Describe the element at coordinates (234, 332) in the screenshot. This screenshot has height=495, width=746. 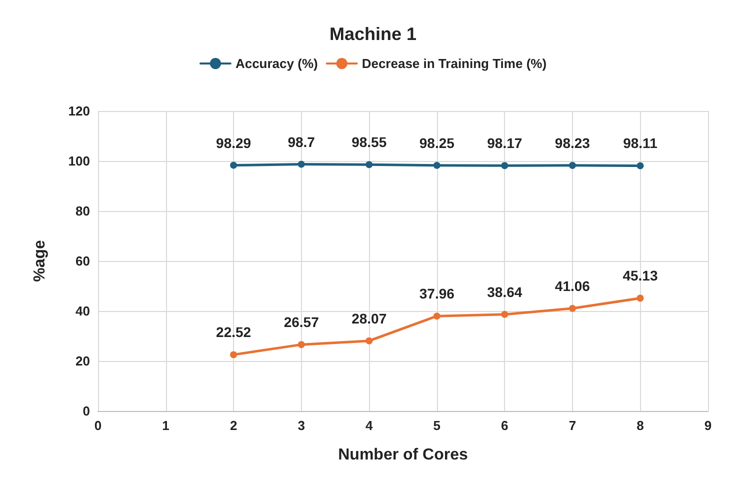
I see `data-label: 22.52` at that location.